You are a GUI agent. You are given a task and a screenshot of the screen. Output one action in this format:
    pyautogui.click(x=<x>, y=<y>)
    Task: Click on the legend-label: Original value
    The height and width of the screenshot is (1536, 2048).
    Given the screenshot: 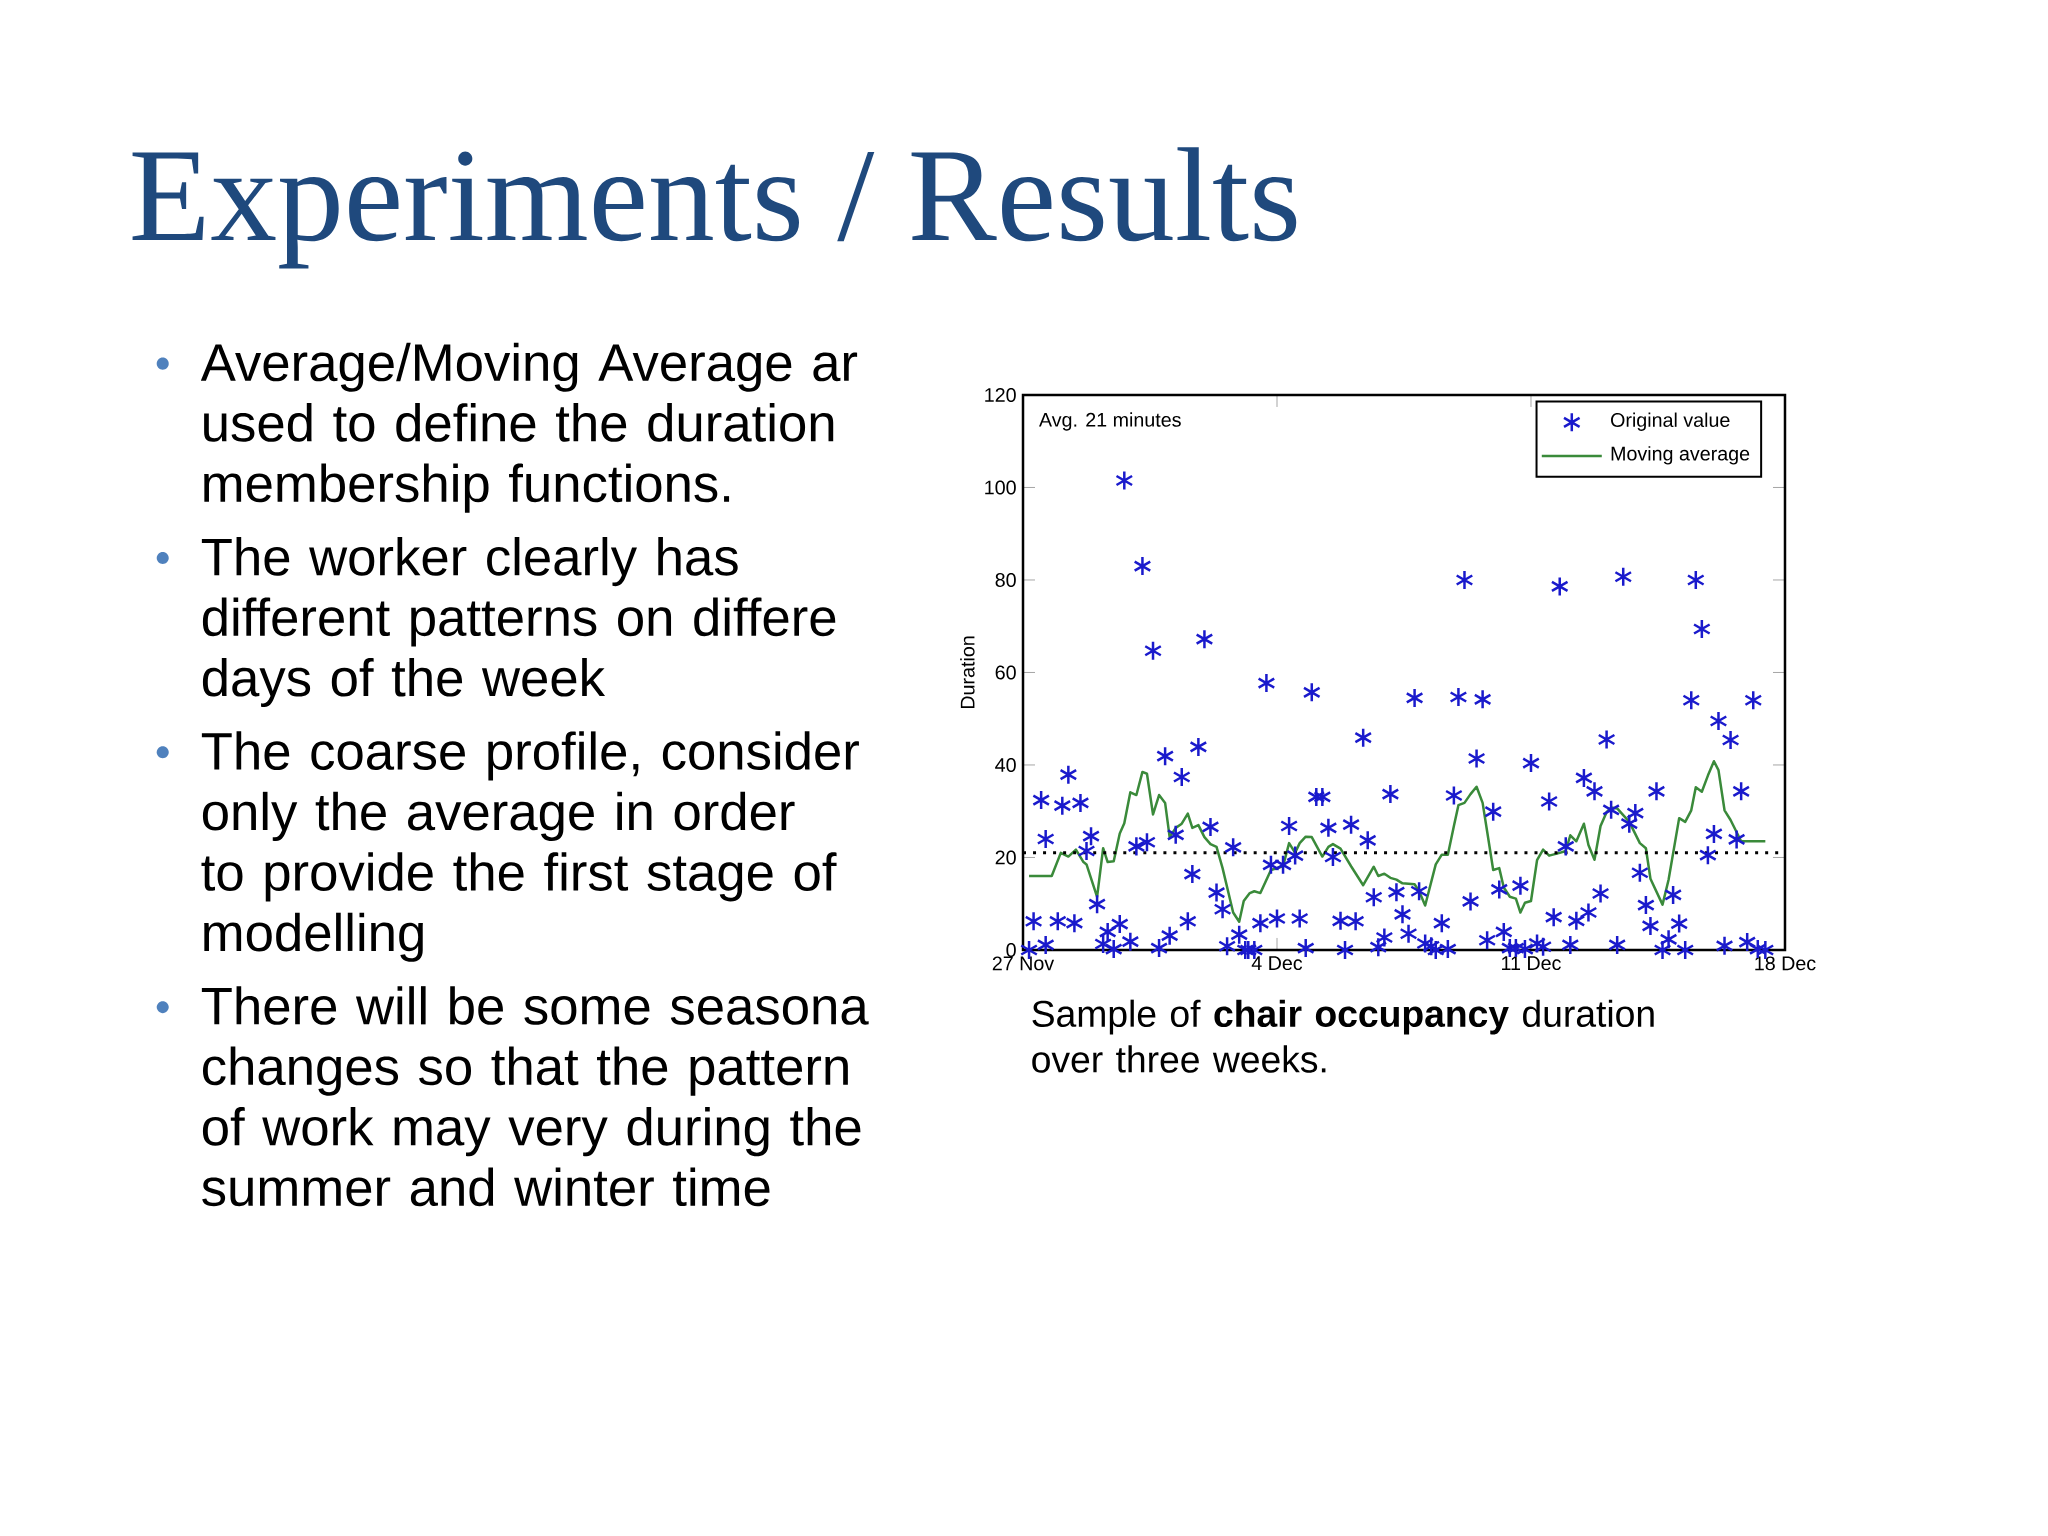 What is the action you would take?
    pyautogui.click(x=1670, y=421)
    